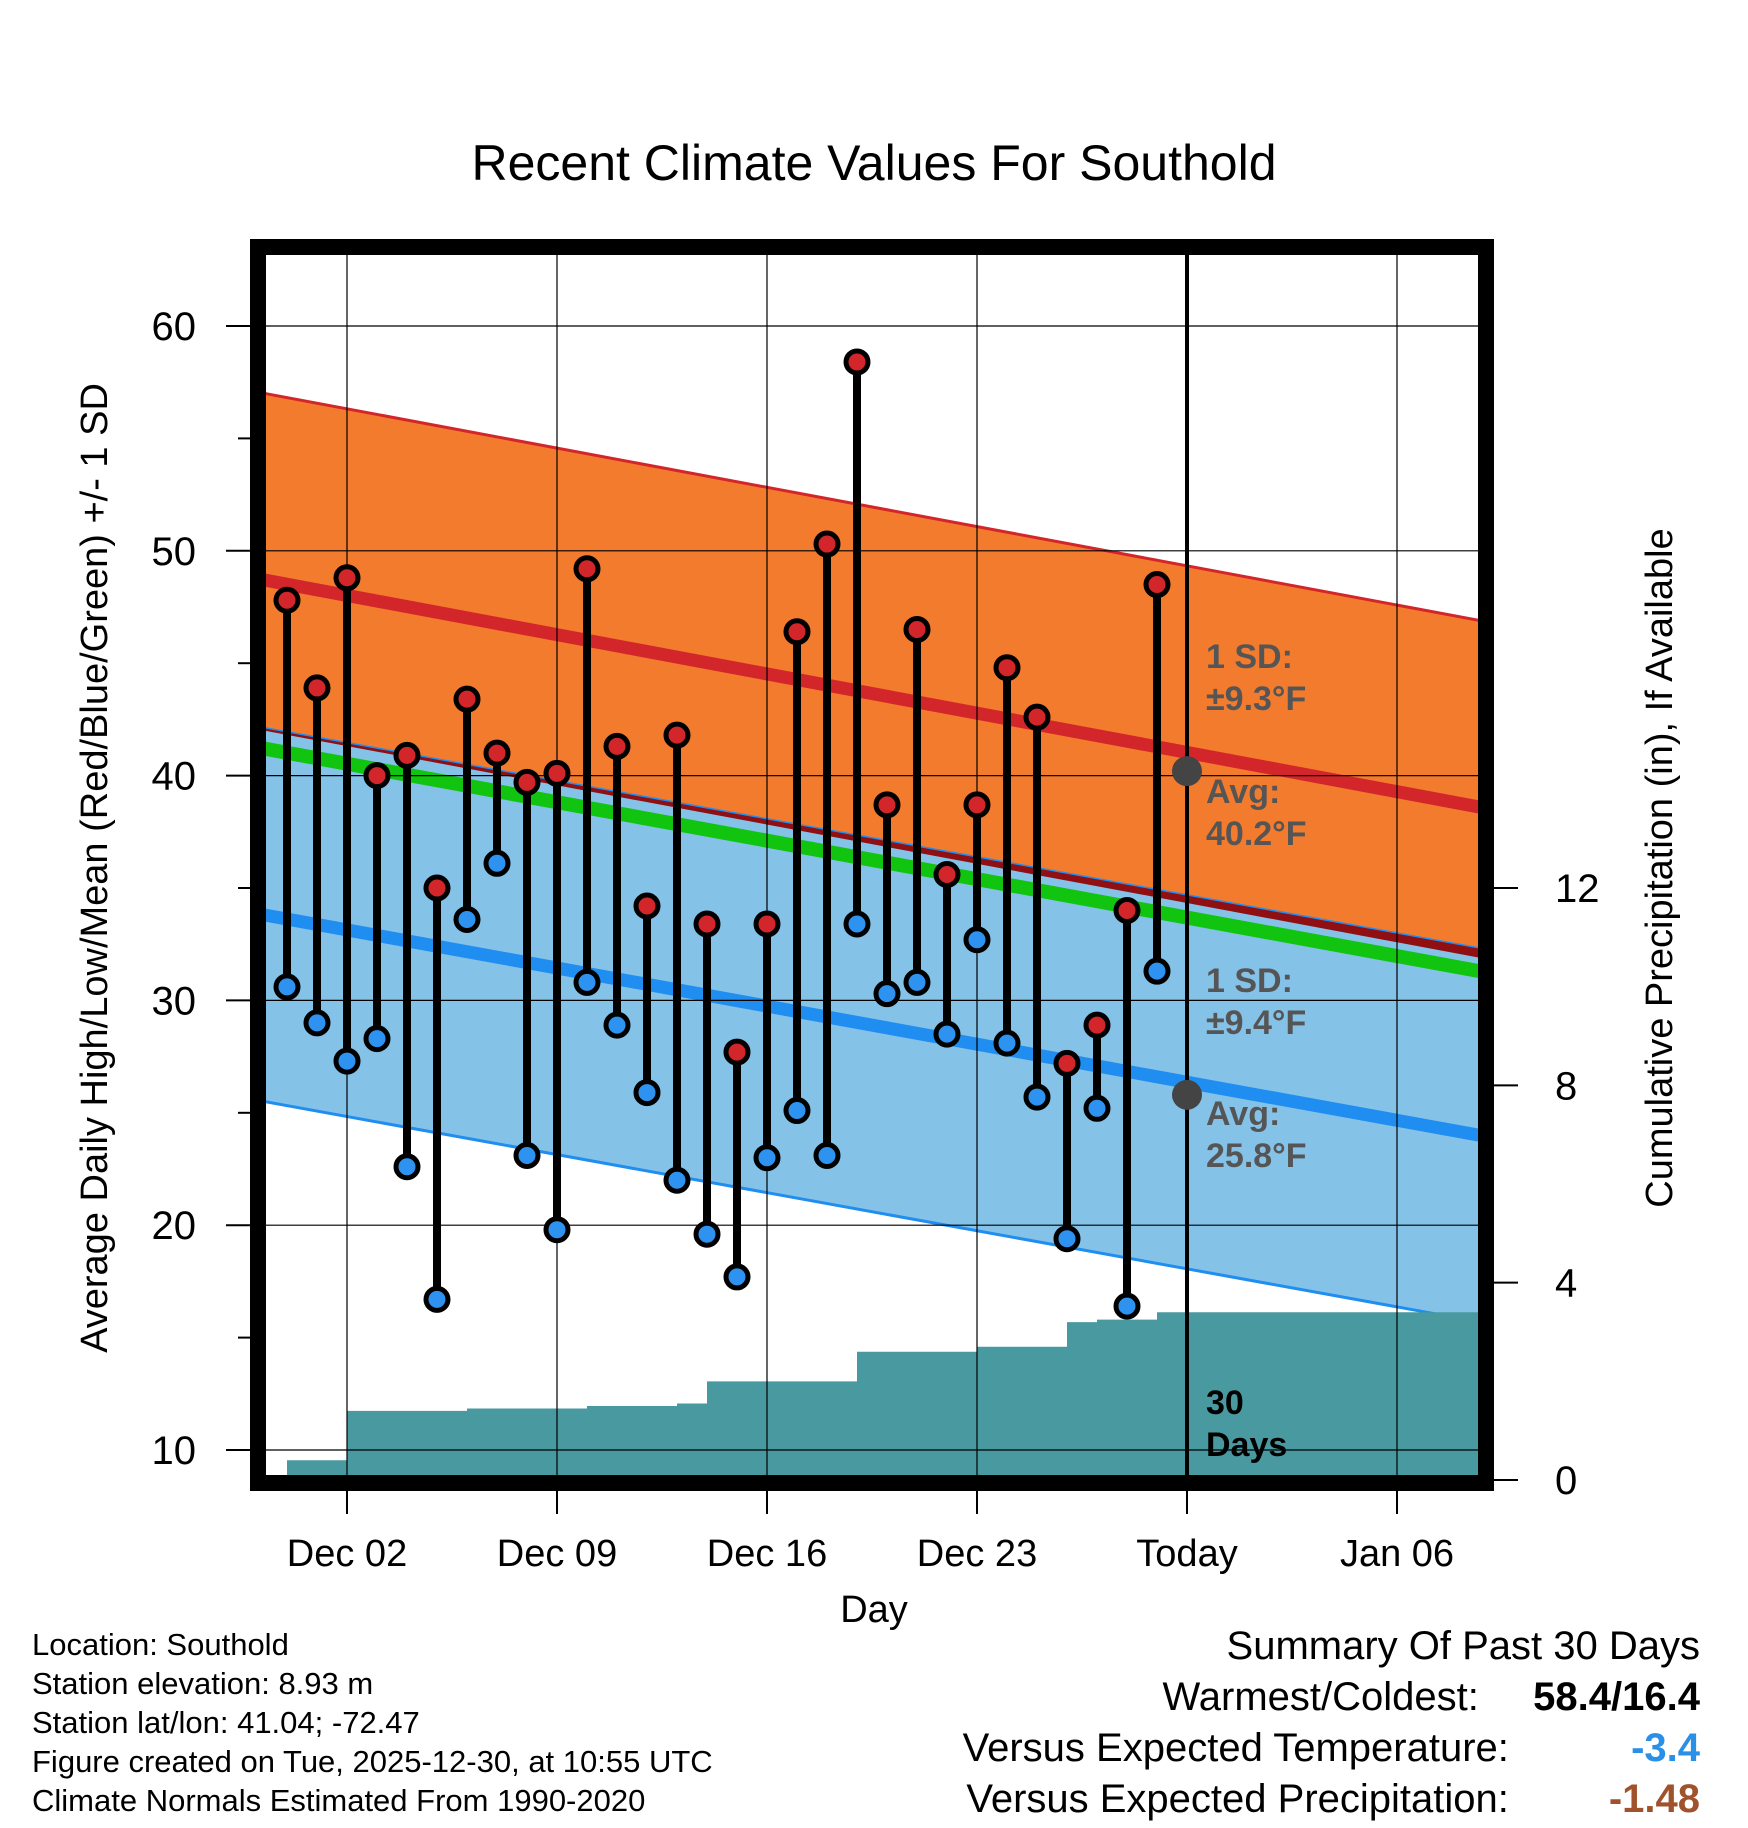 Image resolution: width=1748 pixels, height=1828 pixels. Describe the element at coordinates (347, 1554) in the screenshot. I see `x-tick-label: Dec 02` at that location.